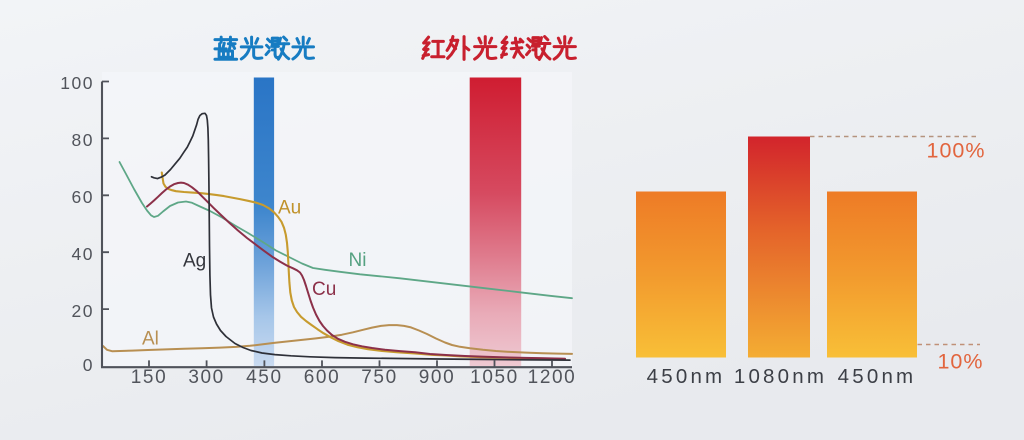 The height and width of the screenshot is (440, 1024). Describe the element at coordinates (494, 377) in the screenshot. I see `svg-text: 1050` at that location.